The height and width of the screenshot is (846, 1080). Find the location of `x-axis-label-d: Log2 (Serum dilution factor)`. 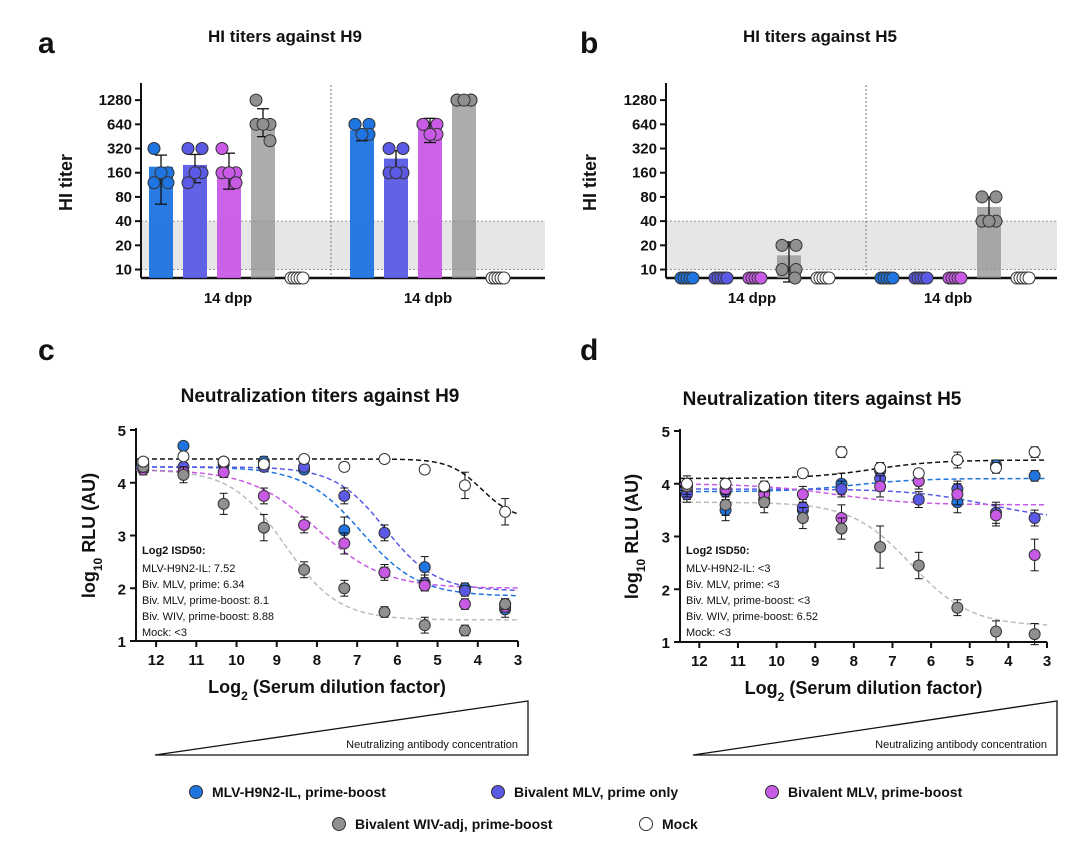

x-axis-label-d: Log2 (Serum dilution factor) is located at coordinates (864, 691).